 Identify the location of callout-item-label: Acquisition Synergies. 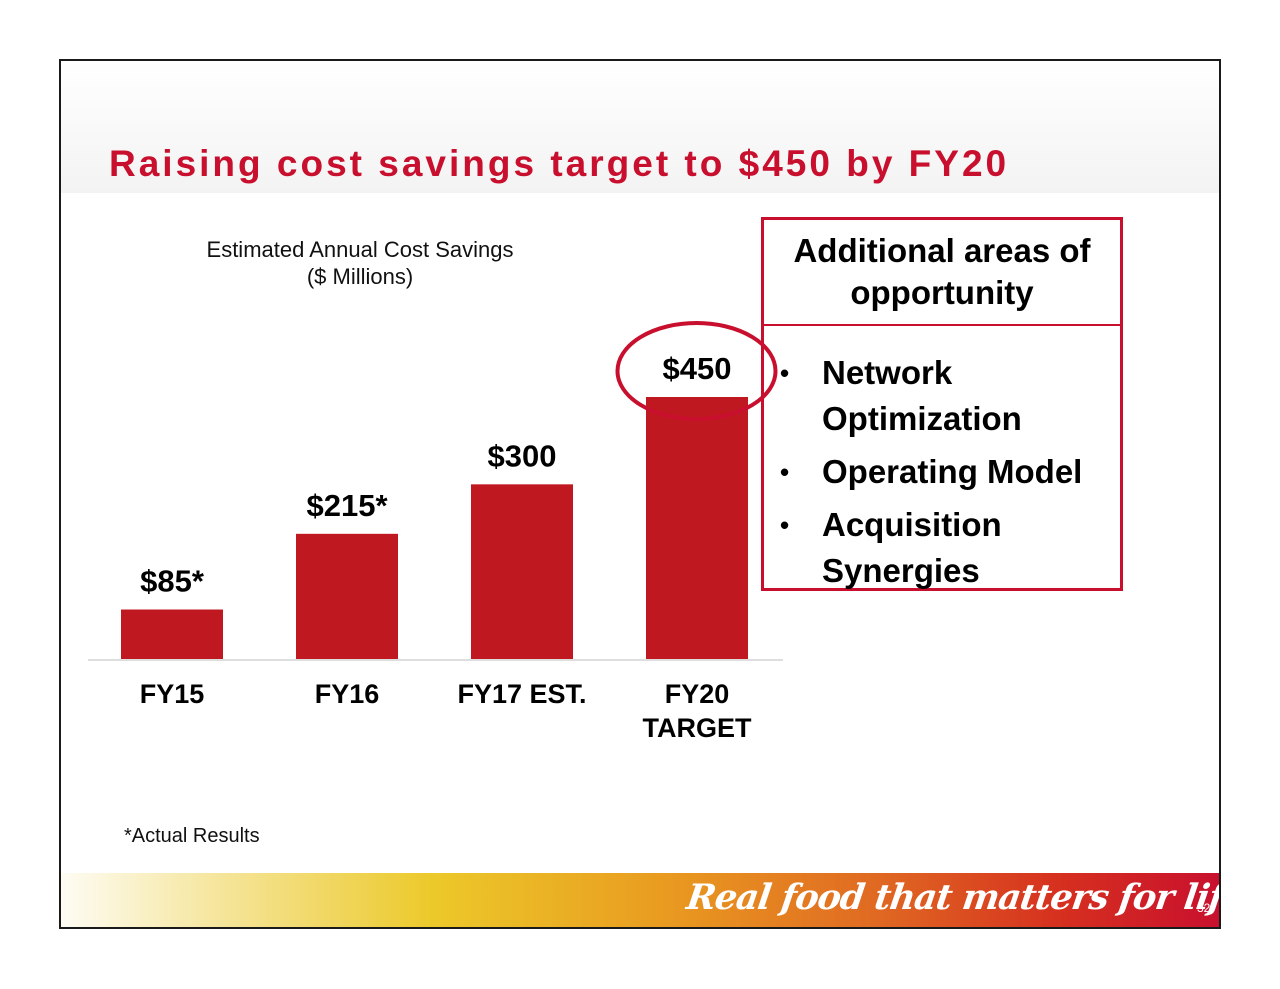
(912, 547).